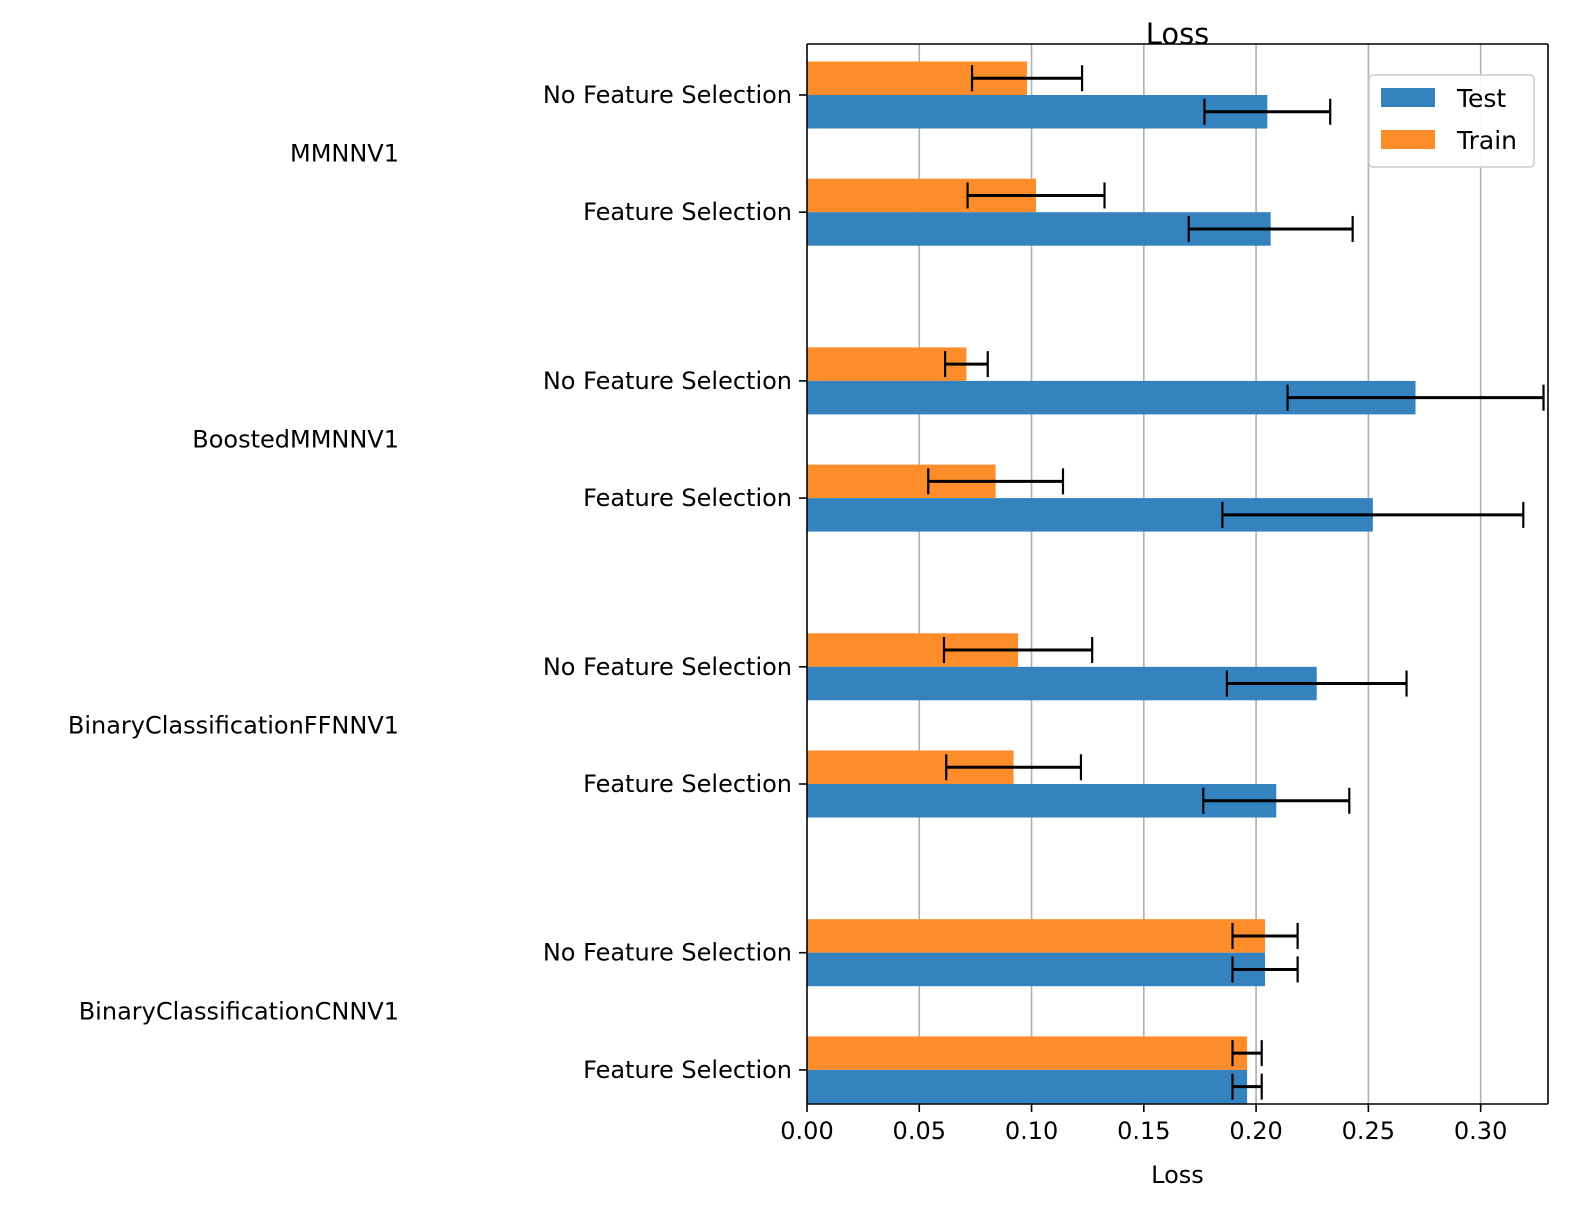  What do you see at coordinates (1178, 34) in the screenshot?
I see `chart-title: Loss` at bounding box center [1178, 34].